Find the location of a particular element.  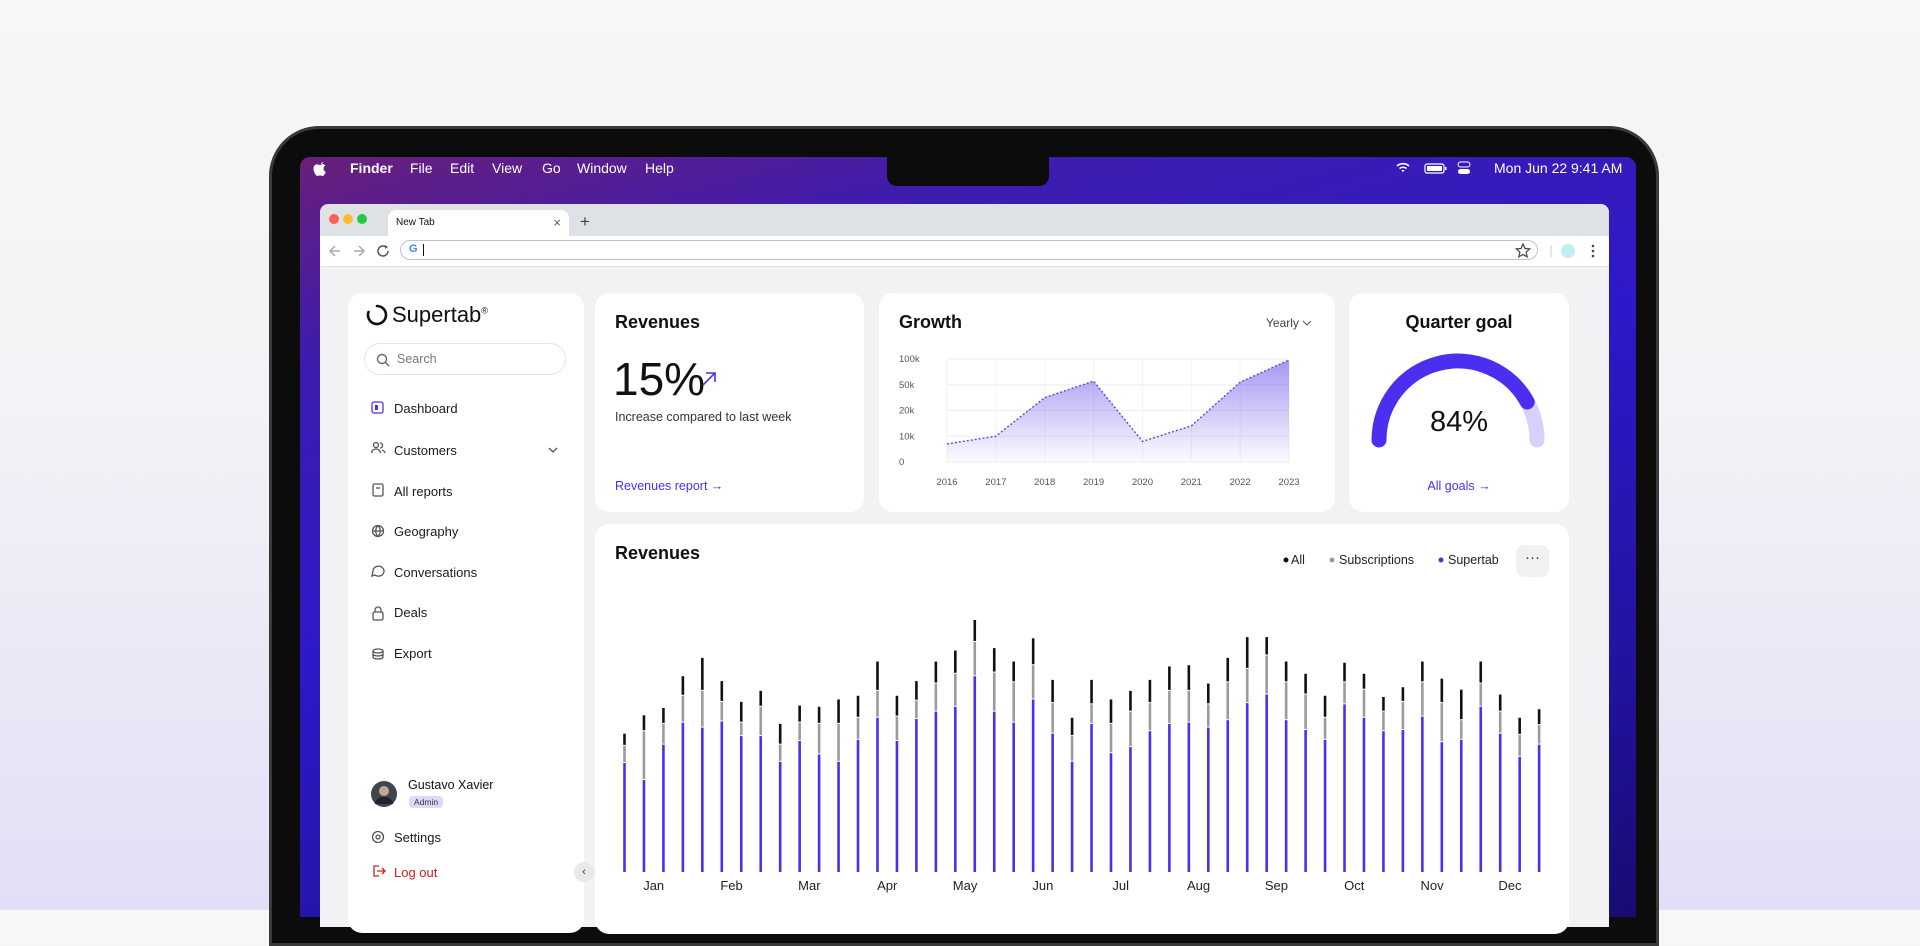

x-tick-label: Sep is located at coordinates (1276, 885).